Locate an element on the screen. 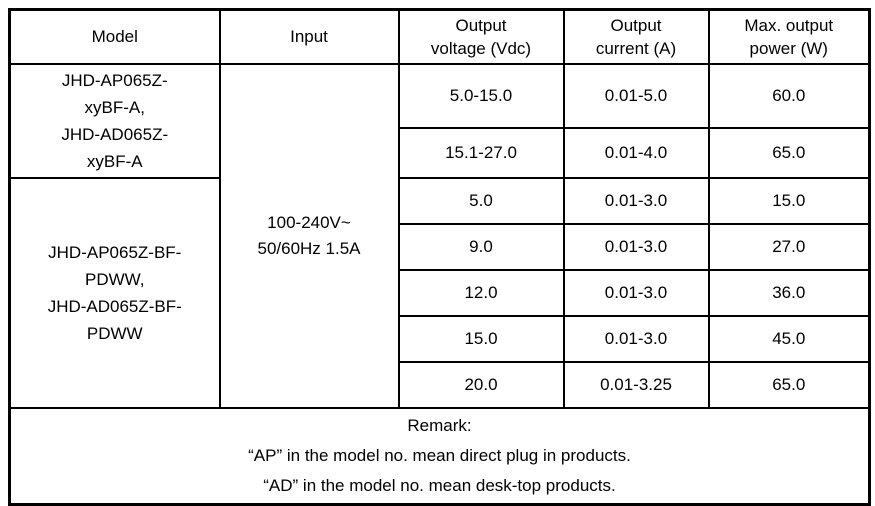 The image size is (875, 506). output-current-cell: 0.01-3.25 is located at coordinates (636, 384).